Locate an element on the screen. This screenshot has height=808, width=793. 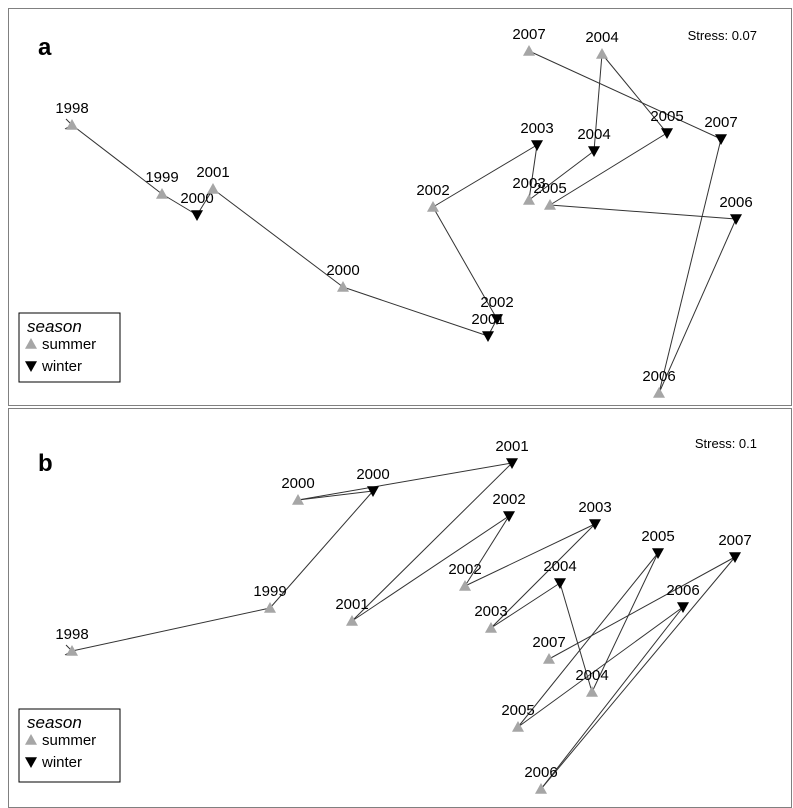
panel-letter: a is located at coordinates (45, 47).